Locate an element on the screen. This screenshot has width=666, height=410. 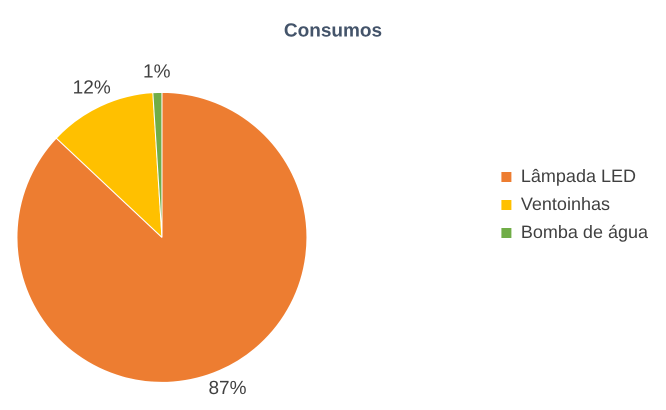
legend-label: Bomba de água is located at coordinates (584, 232).